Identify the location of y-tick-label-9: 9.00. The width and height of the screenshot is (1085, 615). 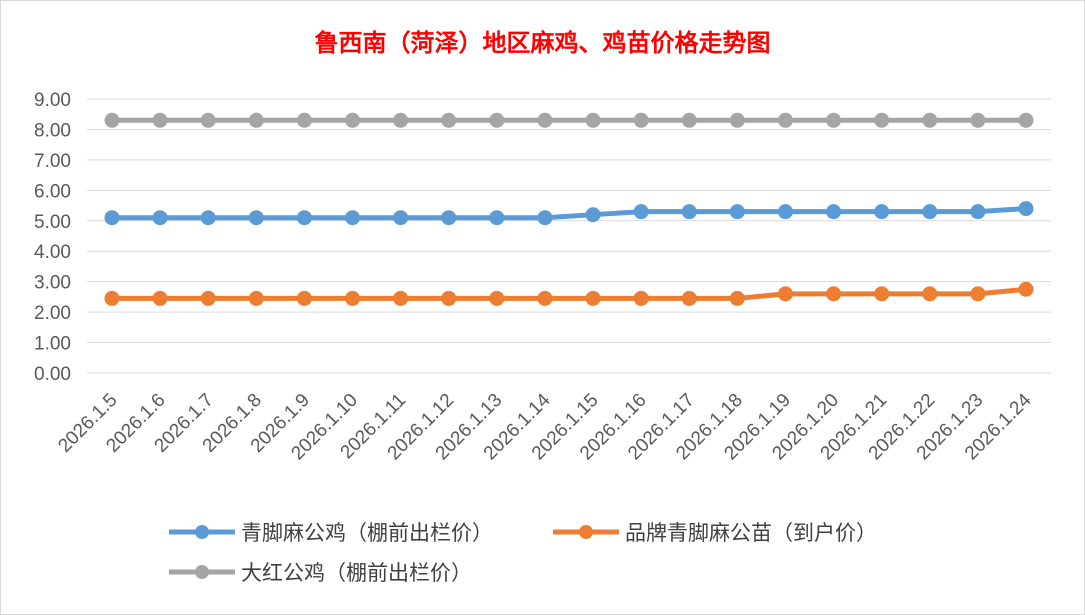
(52, 100).